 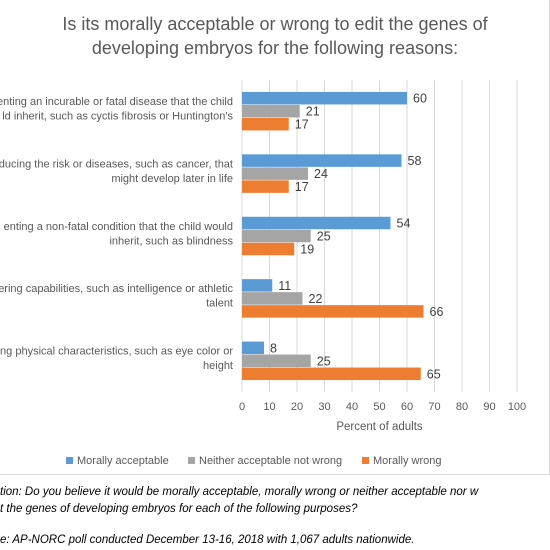 What do you see at coordinates (489, 407) in the screenshot?
I see `x-tick-label-90: 90` at bounding box center [489, 407].